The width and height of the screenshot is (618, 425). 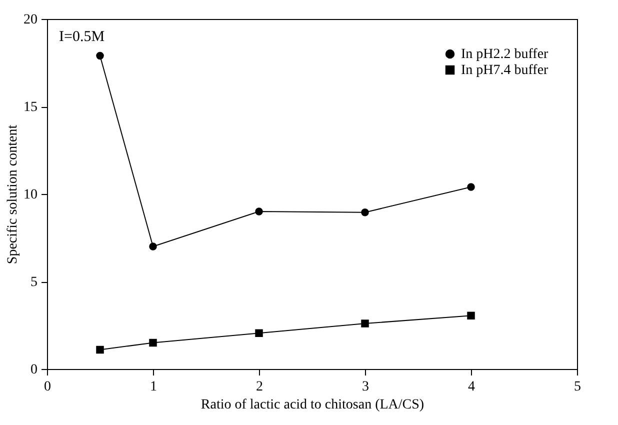 I want to click on y-tick-label: 0, so click(x=34, y=370).